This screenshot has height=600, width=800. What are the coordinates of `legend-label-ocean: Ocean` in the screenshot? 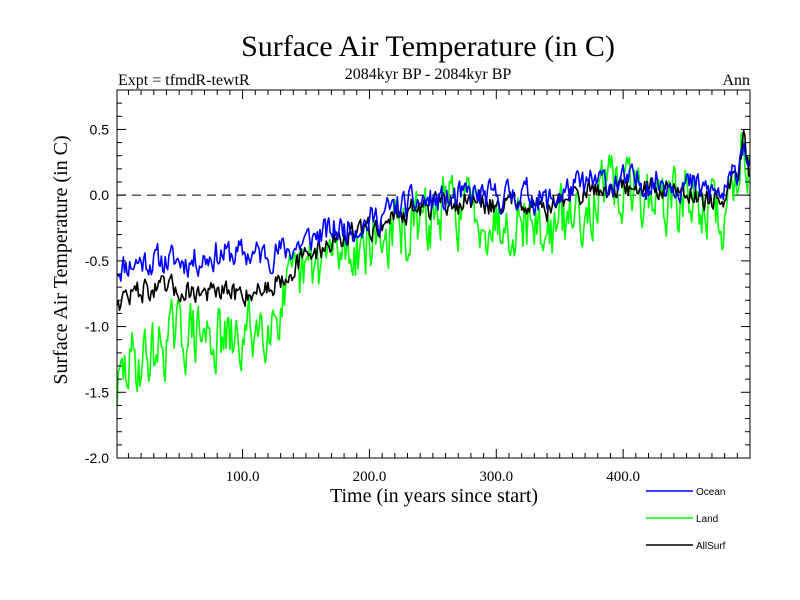 It's located at (710, 492).